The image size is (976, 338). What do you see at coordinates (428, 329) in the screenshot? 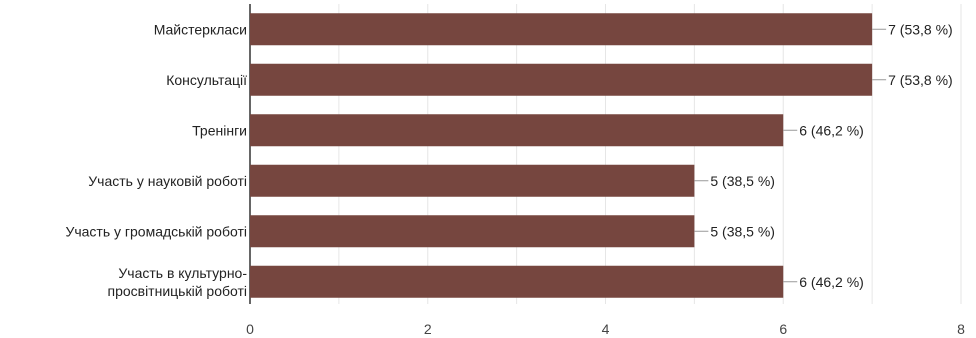
I see `x-tick-label: 2` at bounding box center [428, 329].